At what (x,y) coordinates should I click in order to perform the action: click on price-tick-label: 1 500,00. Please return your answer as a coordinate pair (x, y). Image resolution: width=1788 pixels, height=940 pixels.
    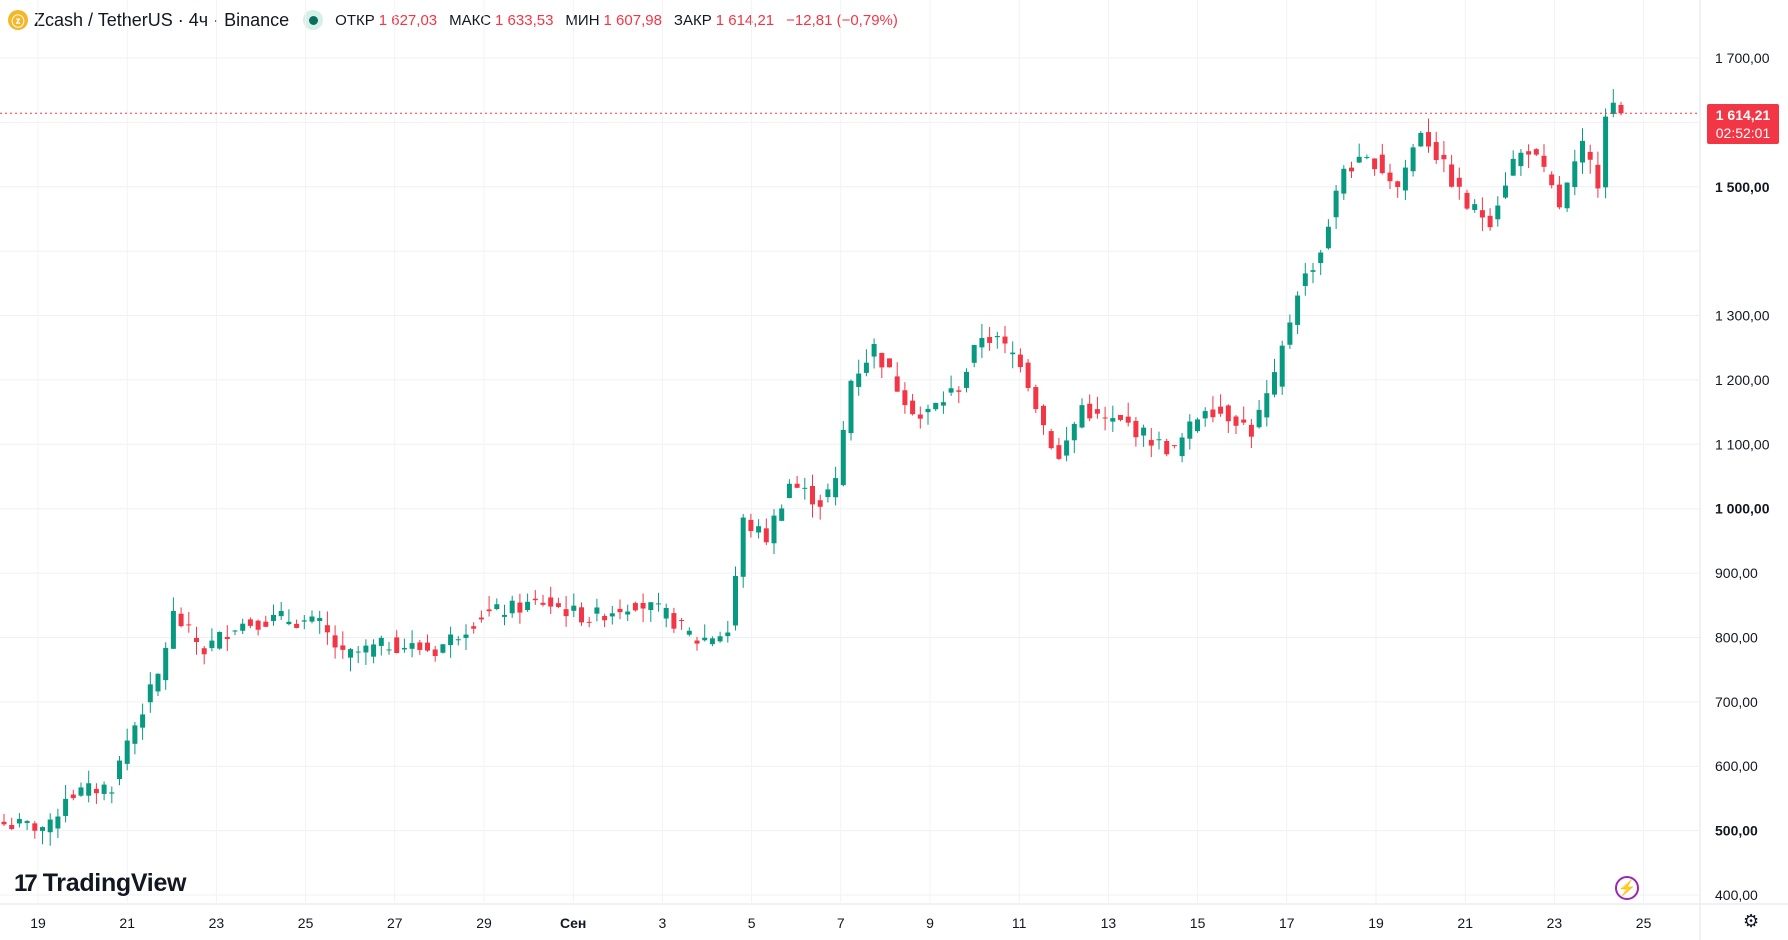
    Looking at the image, I should click on (1742, 187).